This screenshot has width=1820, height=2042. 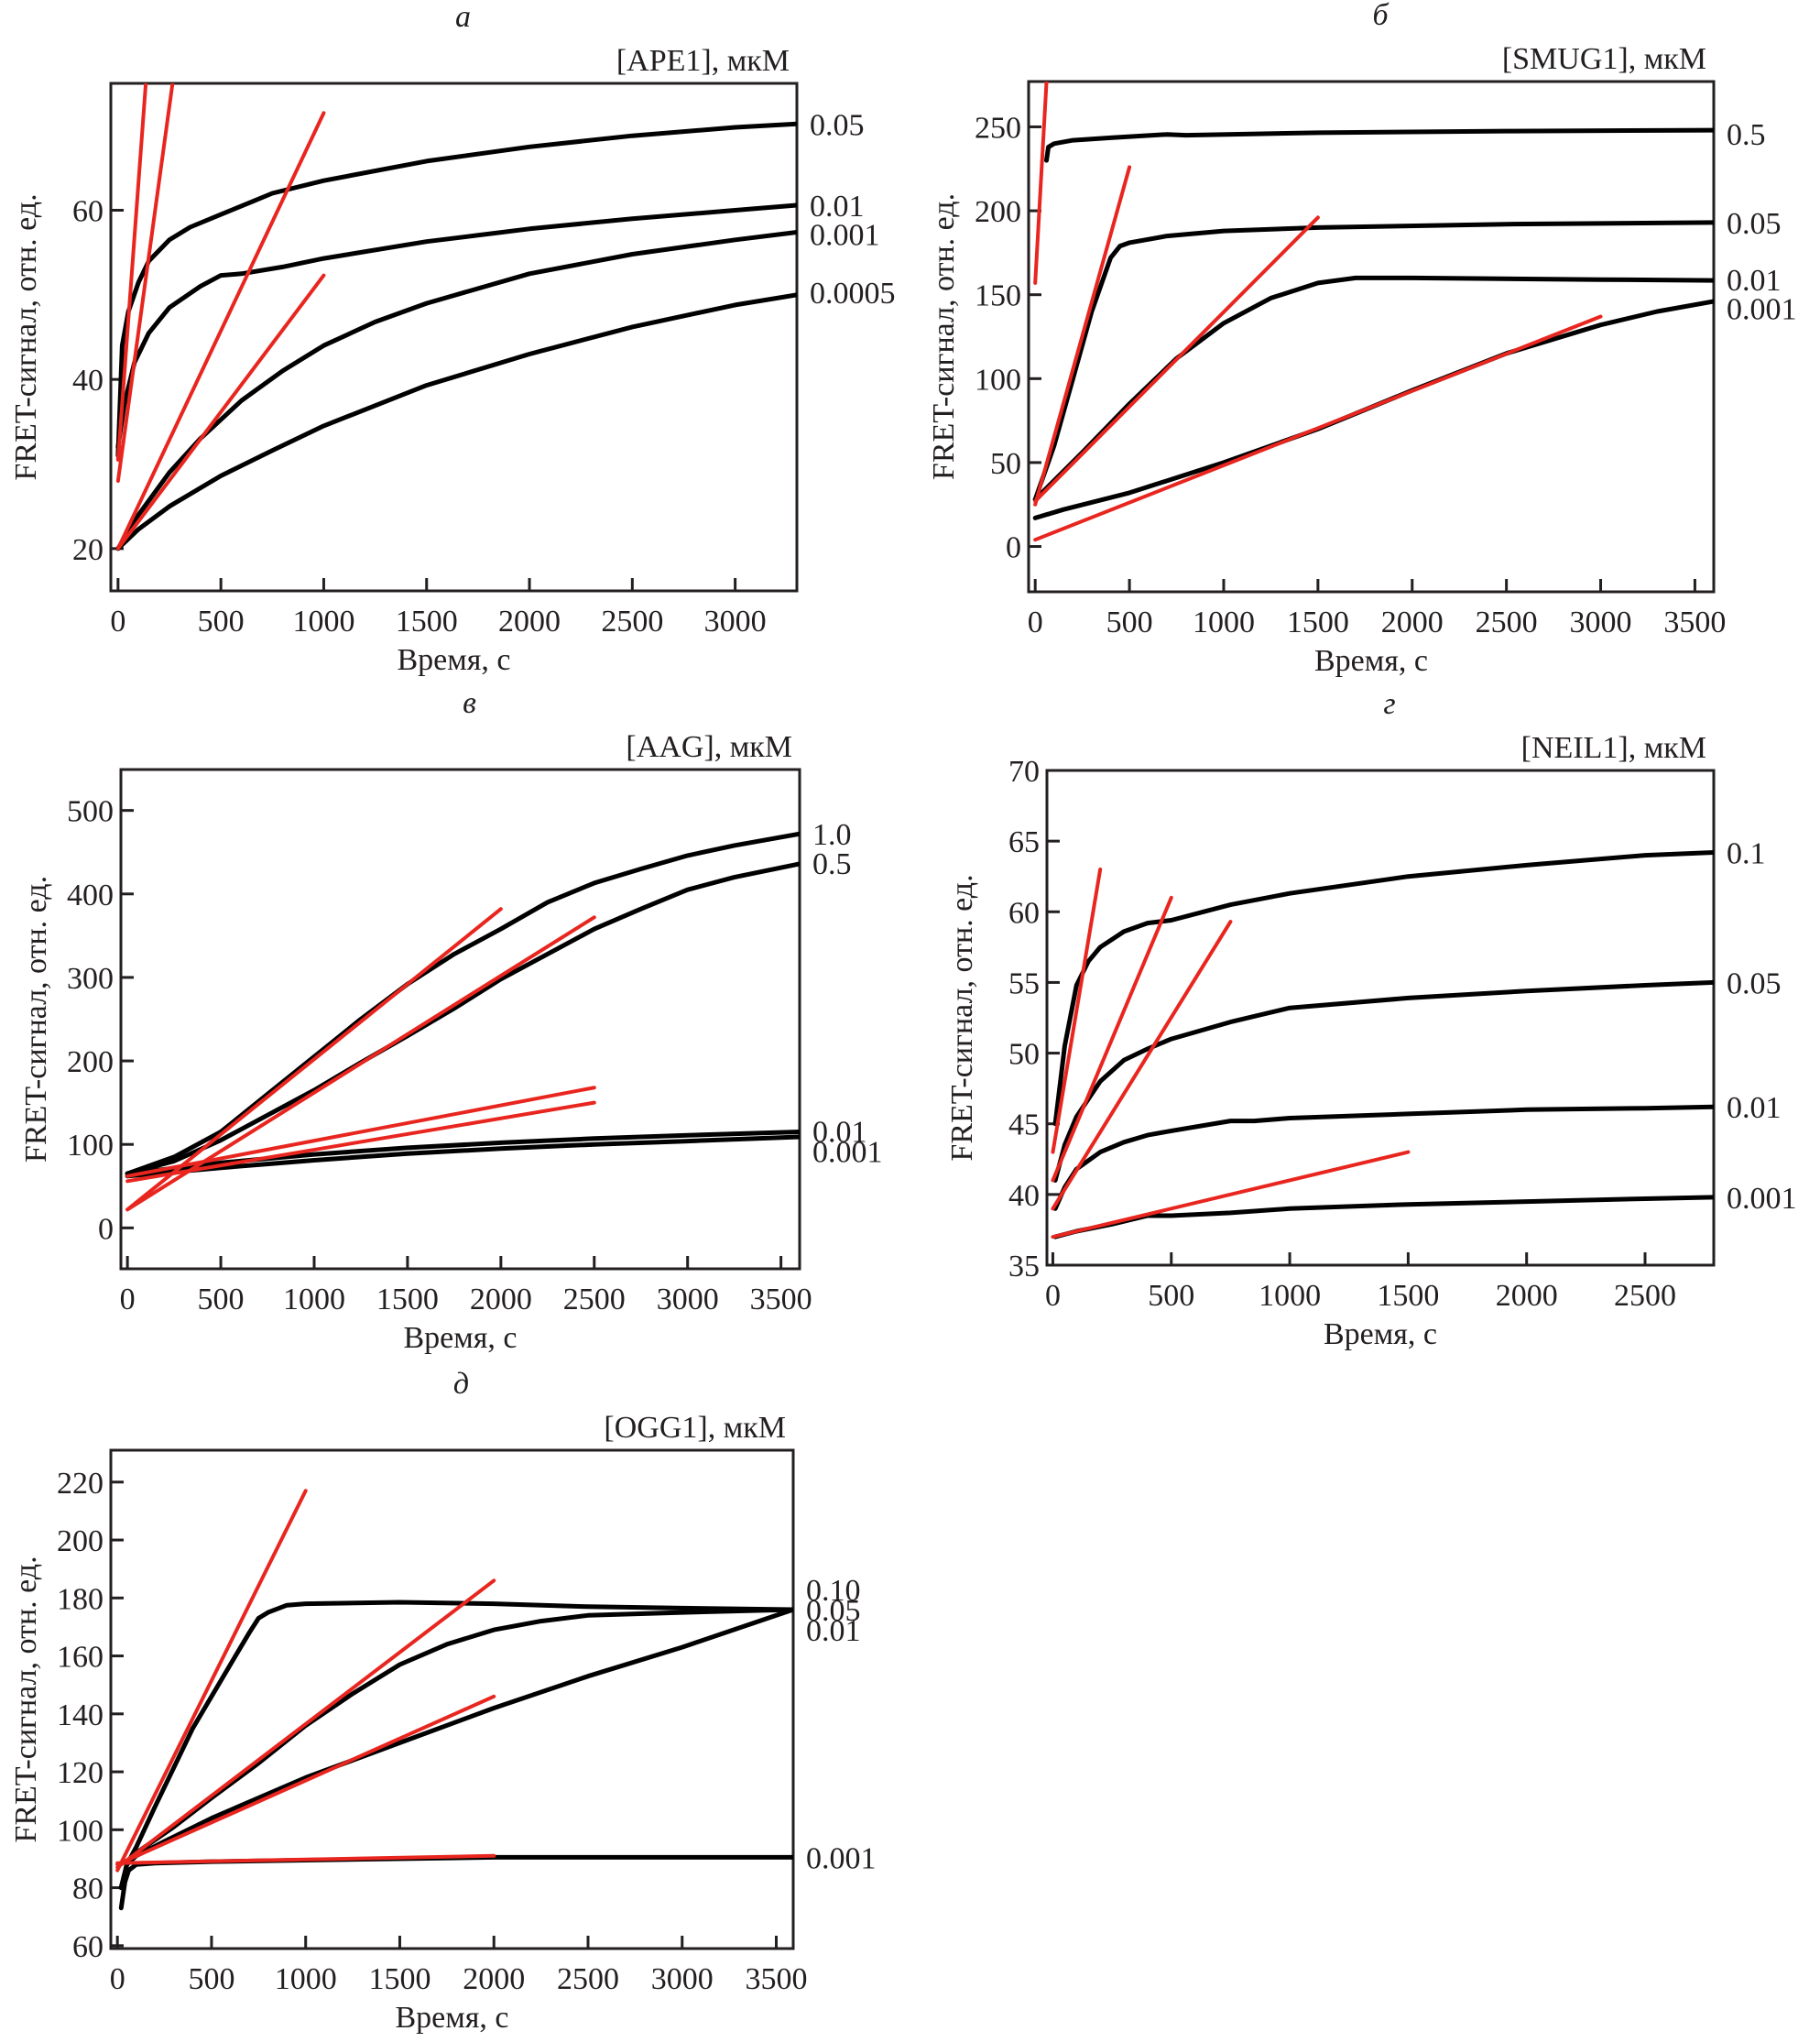 I want to click on panel-letter: б, so click(x=1381, y=16).